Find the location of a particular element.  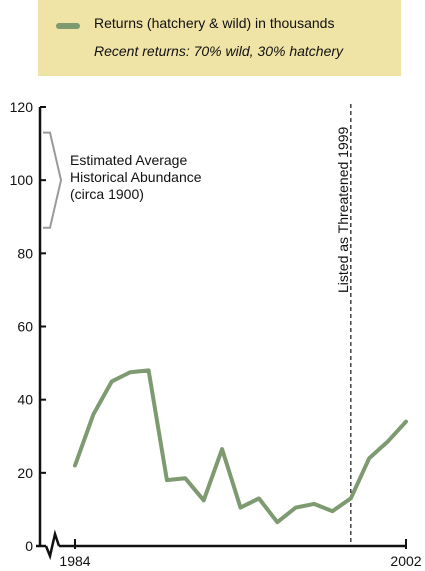

historical-range-brace is located at coordinates (53, 180).